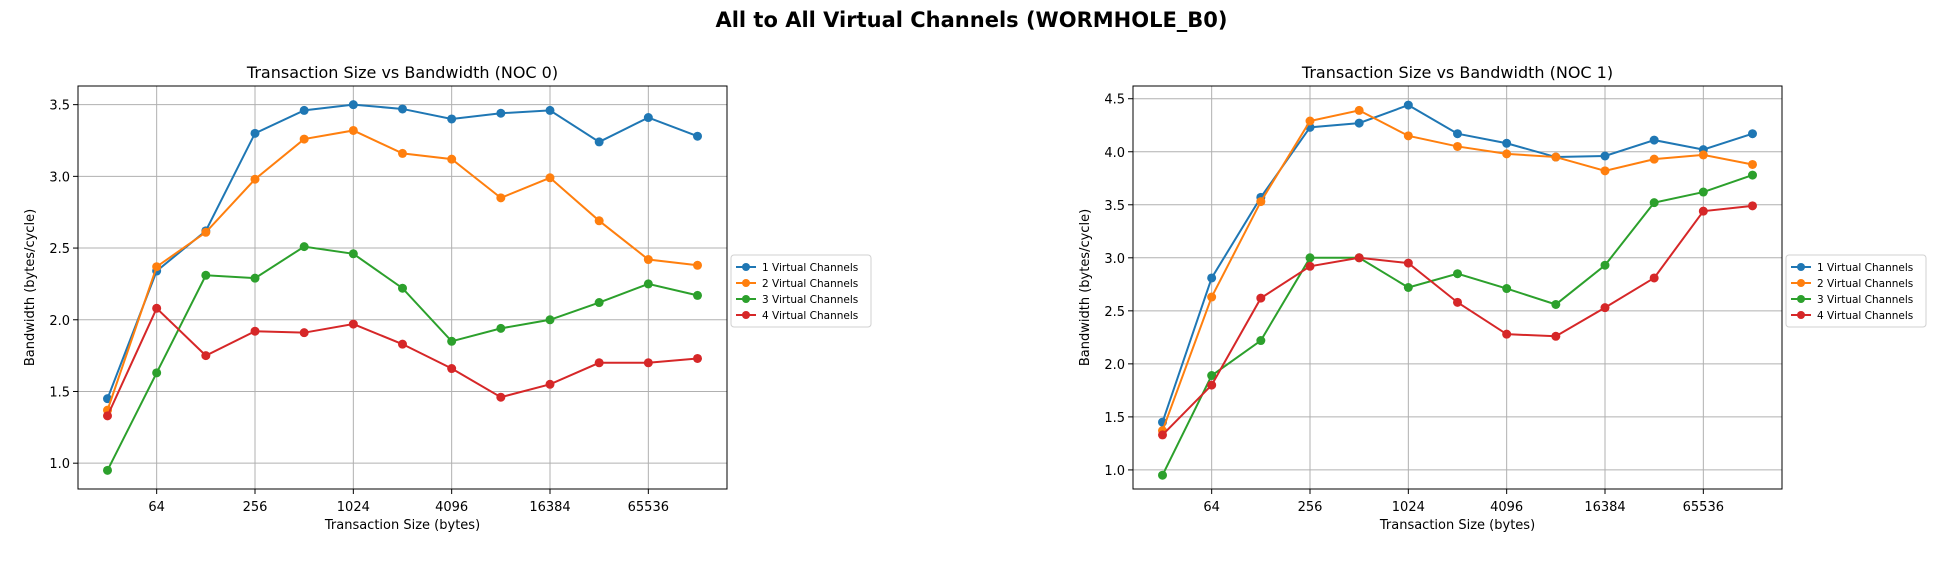 The height and width of the screenshot is (565, 1943). What do you see at coordinates (59, 177) in the screenshot?
I see `y-tick-label: 3.0` at bounding box center [59, 177].